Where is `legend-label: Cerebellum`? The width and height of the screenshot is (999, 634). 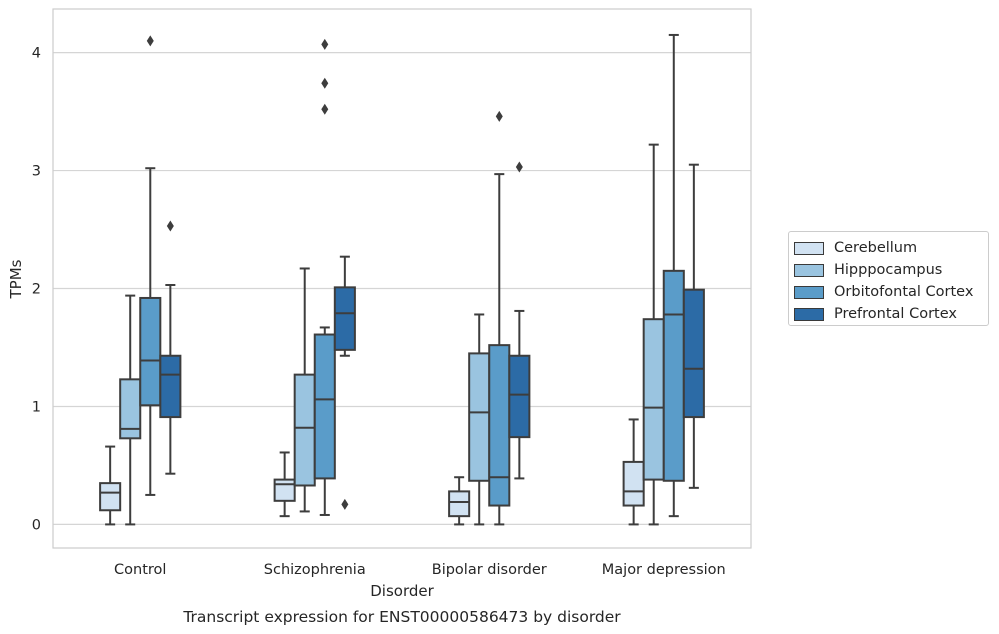
legend-label: Cerebellum is located at coordinates (876, 248).